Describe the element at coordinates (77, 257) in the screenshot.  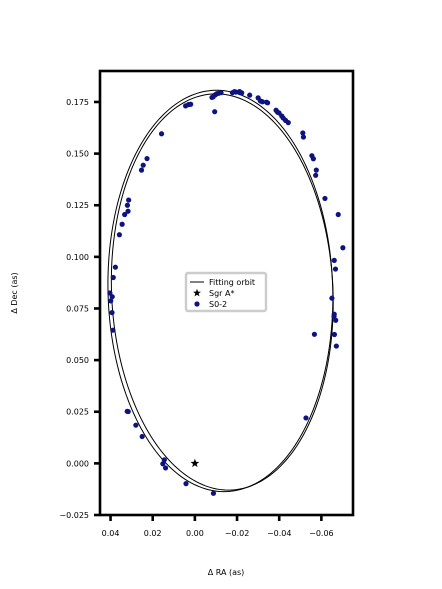
I see `y-tick-label: 0.100` at that location.